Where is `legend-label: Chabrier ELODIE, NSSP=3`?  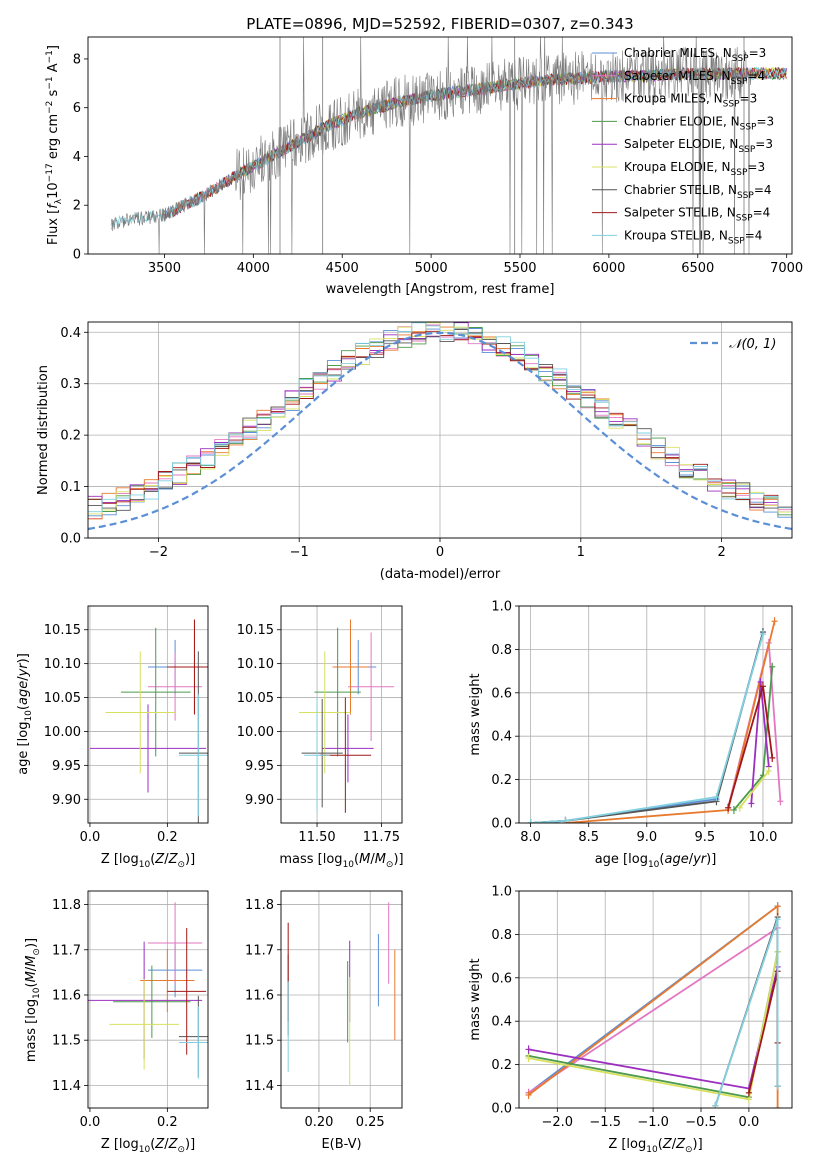
legend-label: Chabrier ELODIE, NSSP=3 is located at coordinates (699, 123).